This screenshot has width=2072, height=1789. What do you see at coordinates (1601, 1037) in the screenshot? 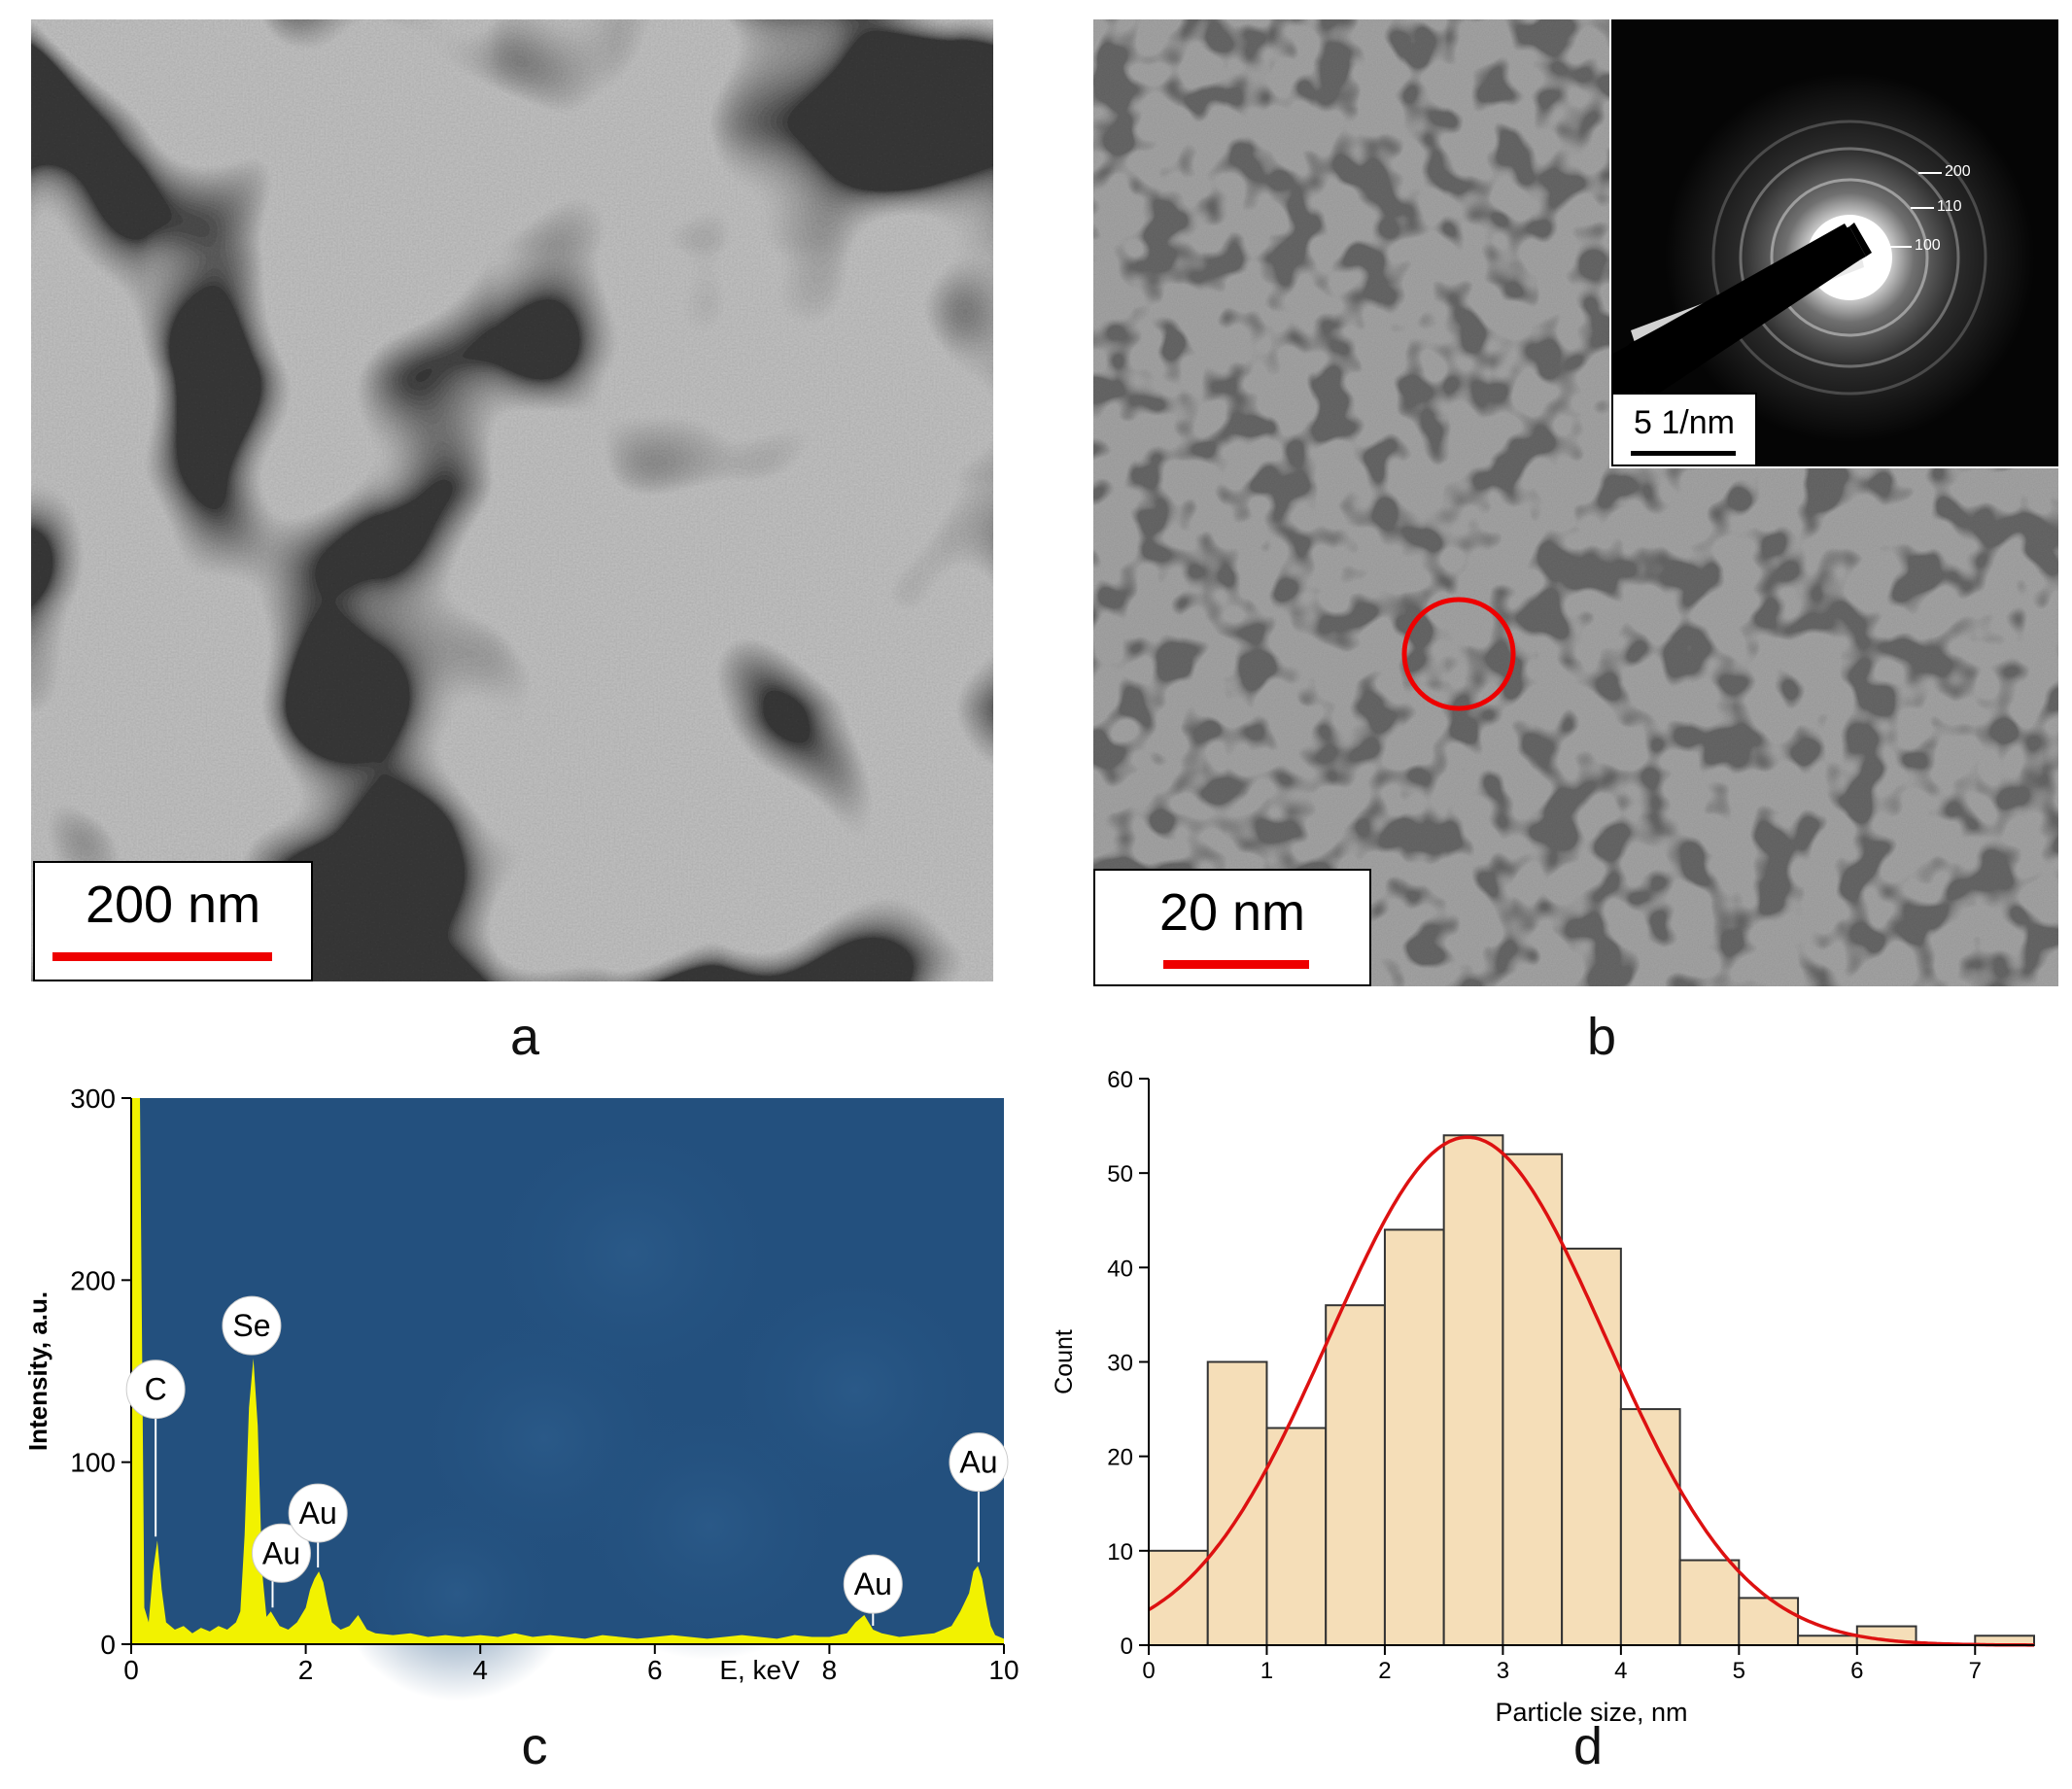
I see `panel-label-b: b` at bounding box center [1601, 1037].